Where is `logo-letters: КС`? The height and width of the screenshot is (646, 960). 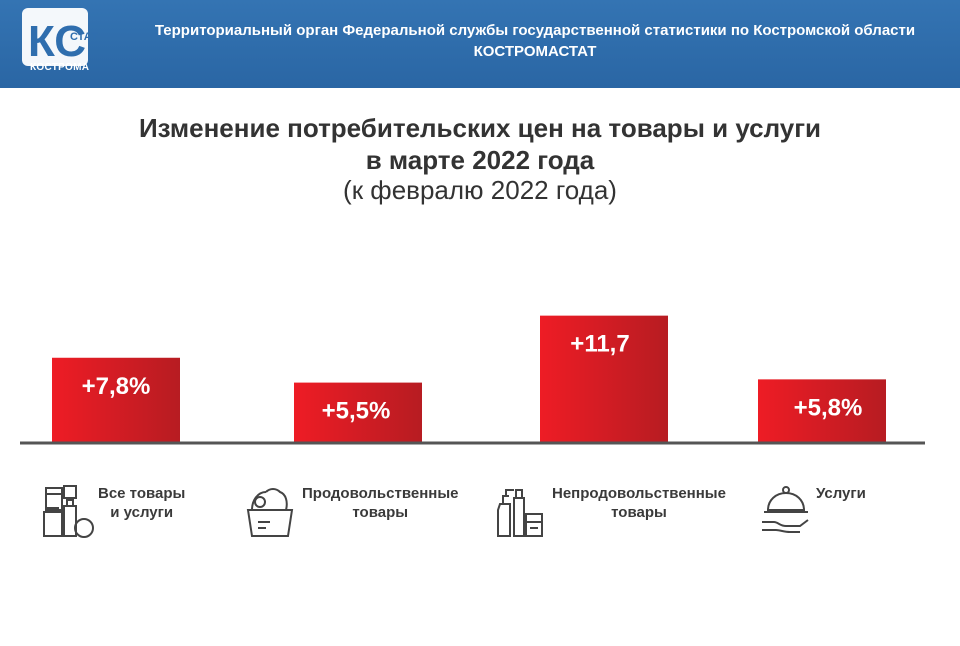
logo-letters: КС is located at coordinates (57, 41).